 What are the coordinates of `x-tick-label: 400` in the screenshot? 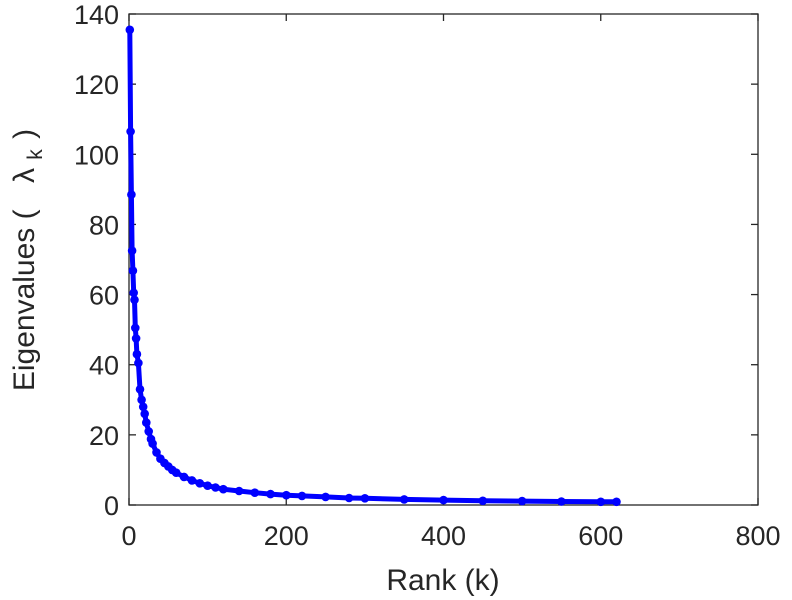 It's located at (443, 536).